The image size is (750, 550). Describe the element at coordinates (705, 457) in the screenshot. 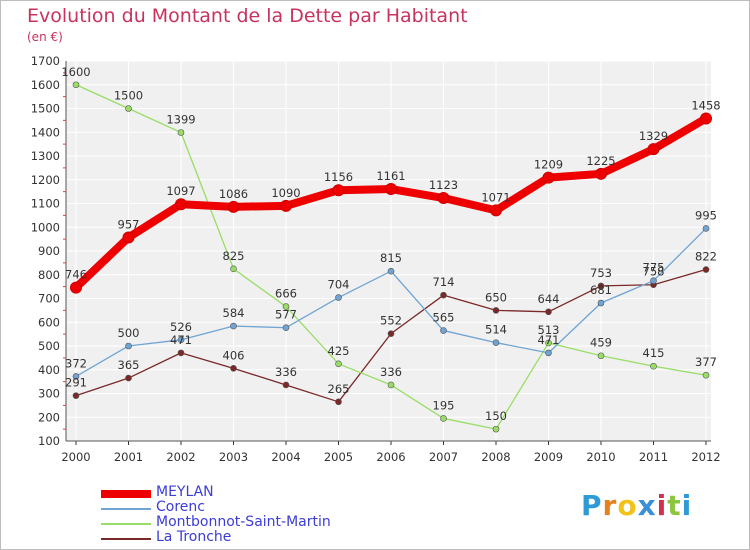

I see `x-tick-label: 2012` at that location.